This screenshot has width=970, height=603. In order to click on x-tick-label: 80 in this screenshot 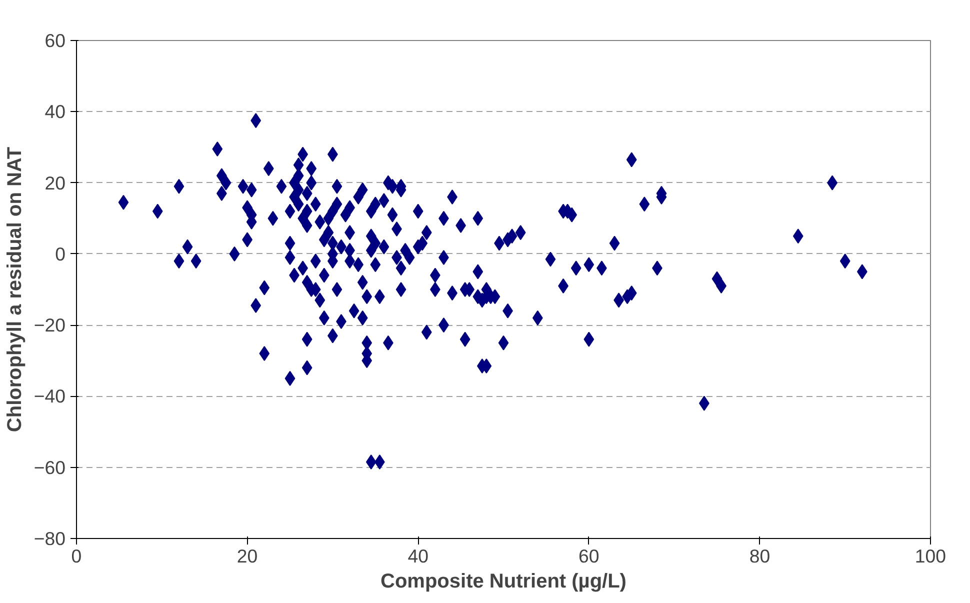, I will do `click(759, 556)`.